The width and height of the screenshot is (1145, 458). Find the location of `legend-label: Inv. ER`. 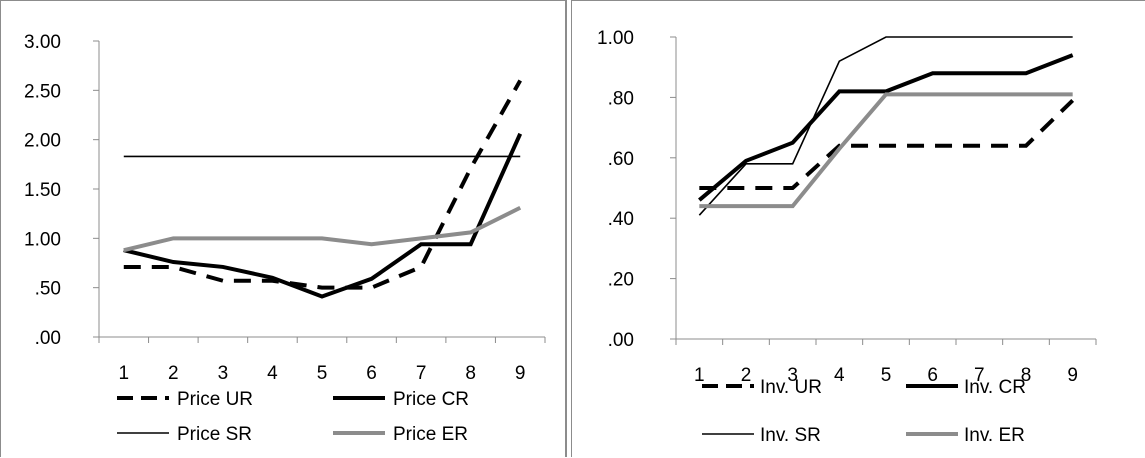

legend-label: Inv. ER is located at coordinates (994, 435).